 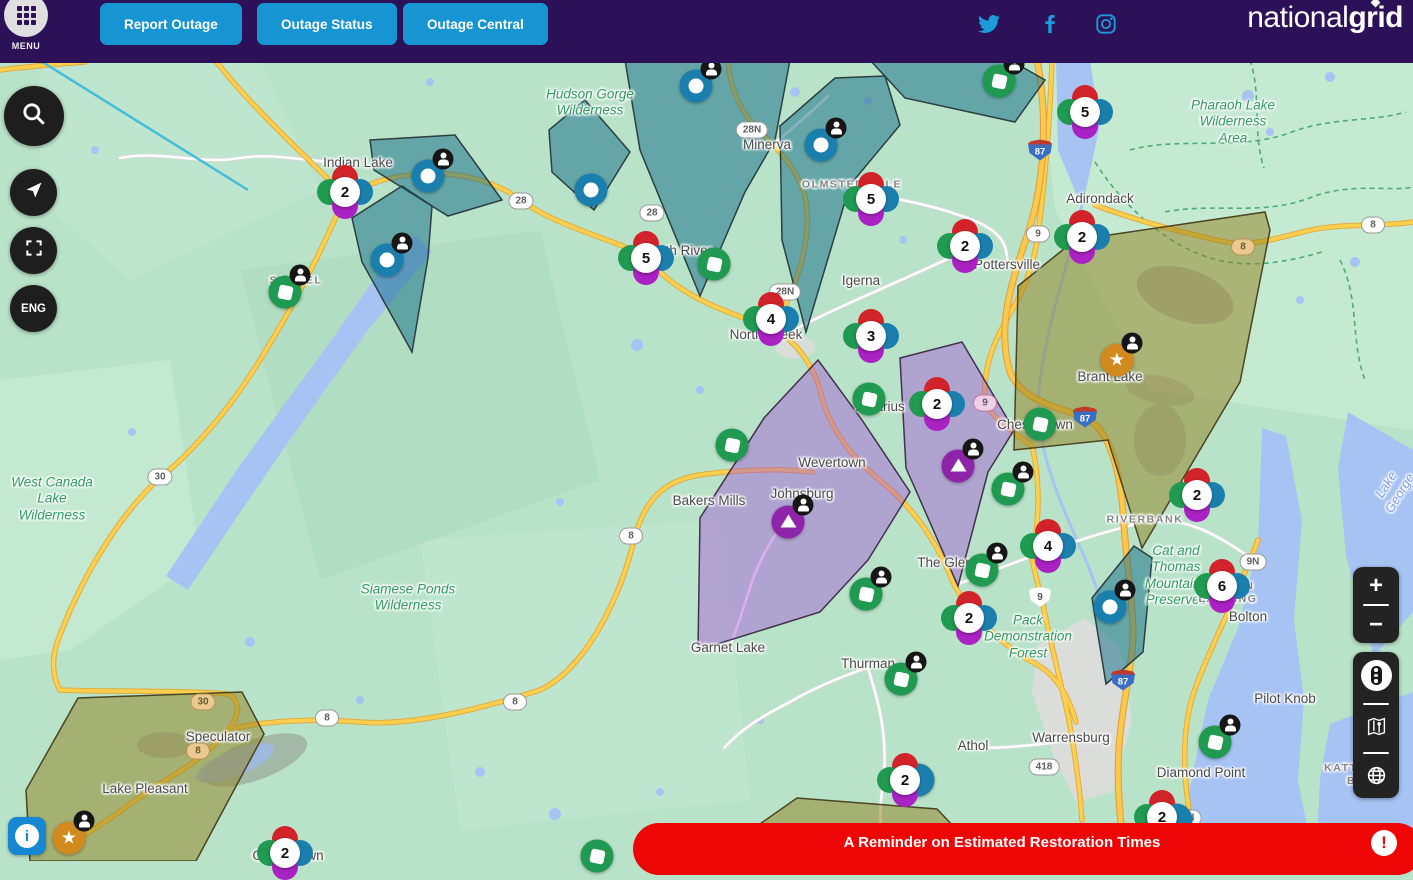 What do you see at coordinates (1376, 585) in the screenshot?
I see `zoom-in-button: +` at bounding box center [1376, 585].